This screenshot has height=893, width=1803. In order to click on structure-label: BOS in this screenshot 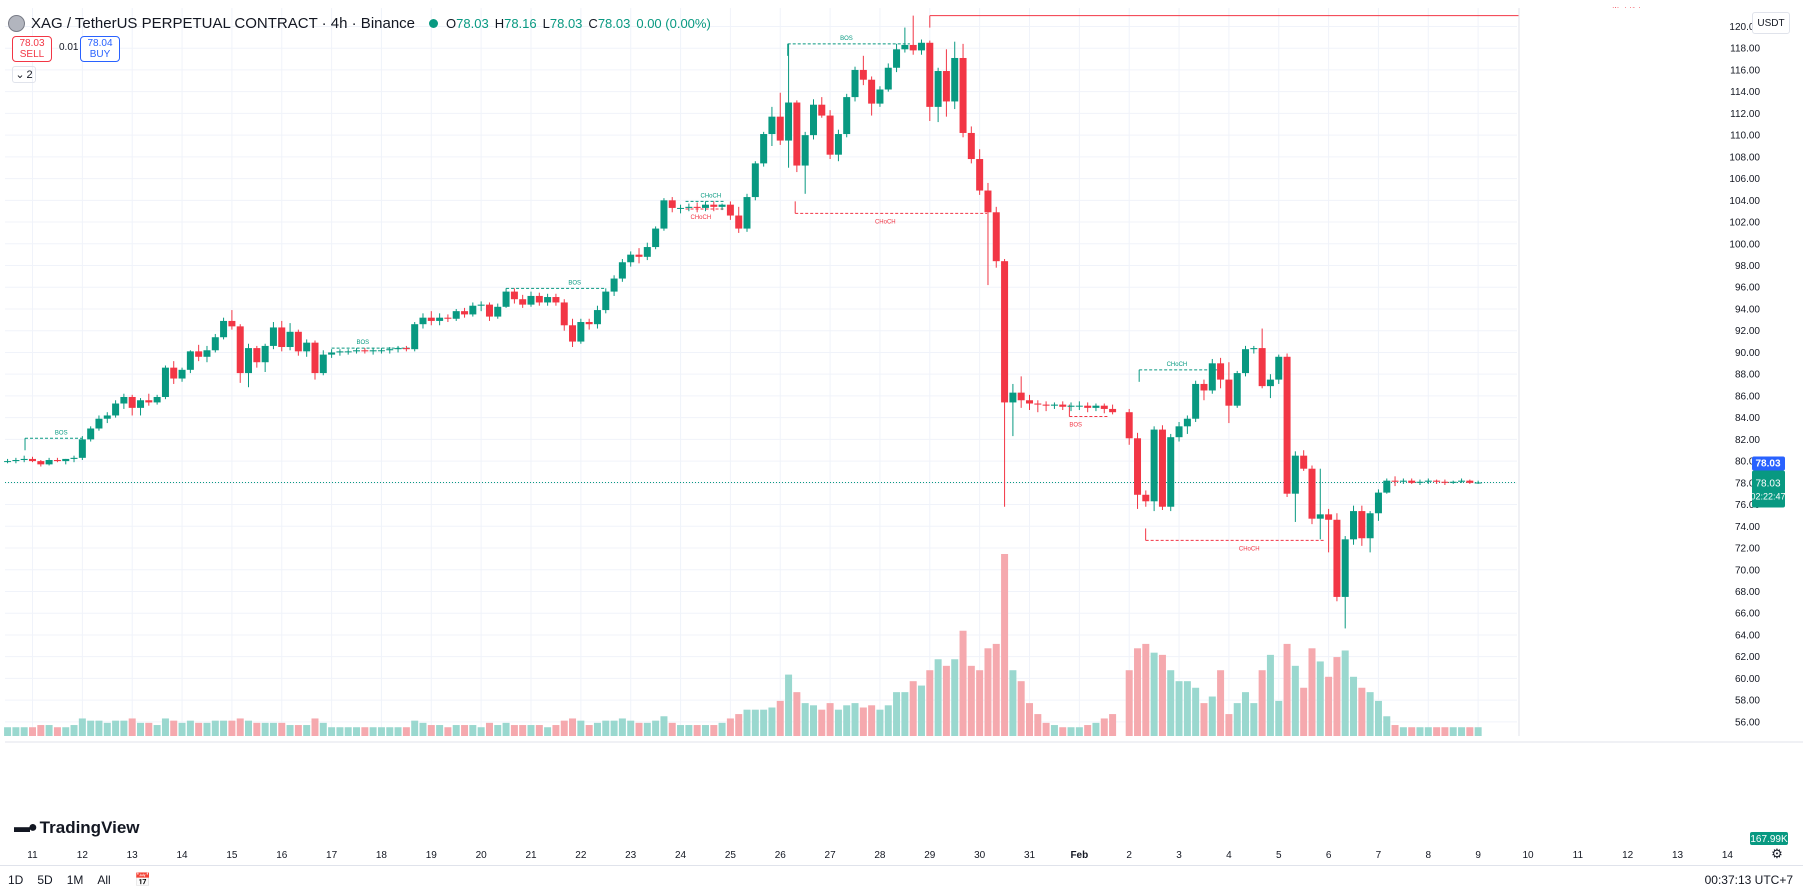, I will do `click(574, 283)`.